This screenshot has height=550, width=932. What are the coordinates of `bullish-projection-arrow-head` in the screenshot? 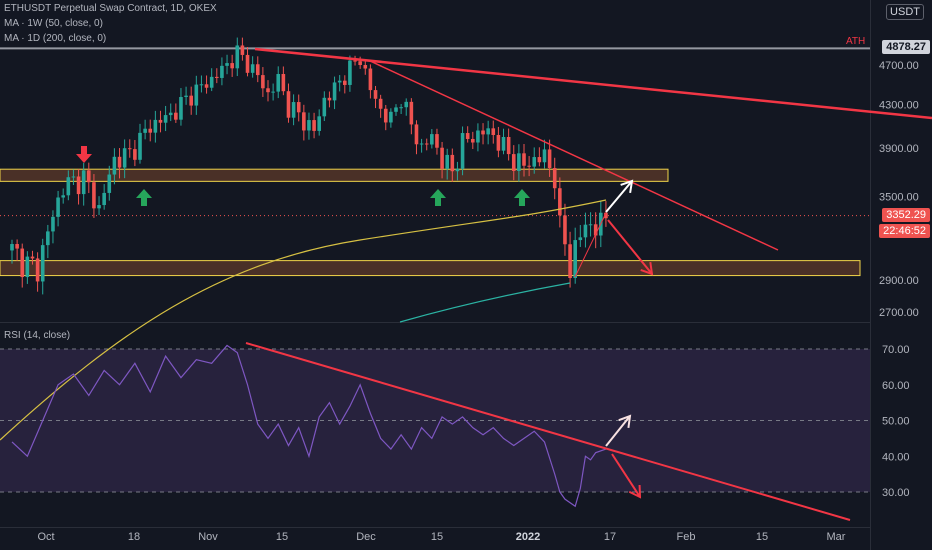 It's located at (627, 186).